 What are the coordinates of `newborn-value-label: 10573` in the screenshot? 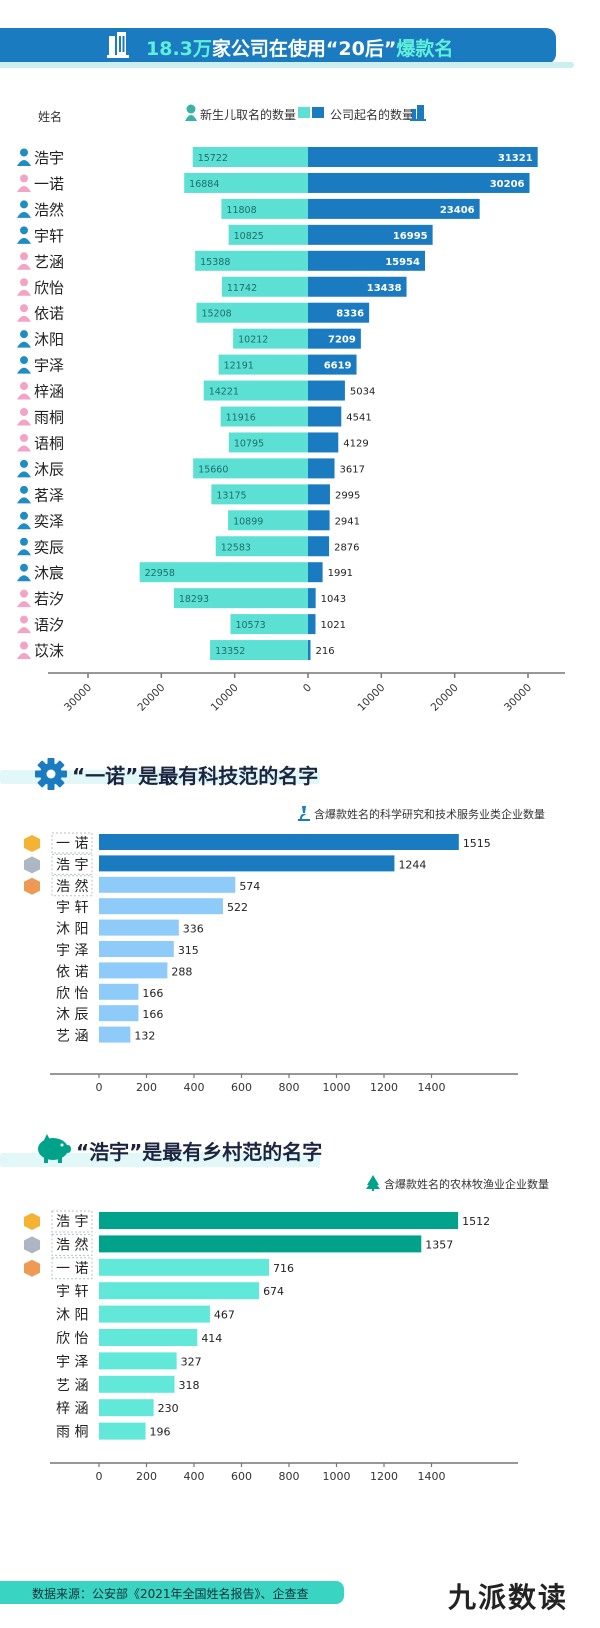 It's located at (250, 625).